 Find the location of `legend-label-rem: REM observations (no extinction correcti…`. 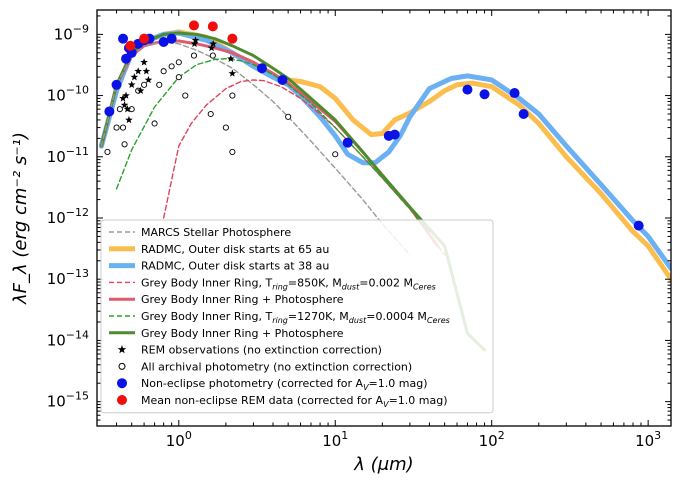

legend-label-rem: REM observations (no extinction correcti… is located at coordinates (261, 350).